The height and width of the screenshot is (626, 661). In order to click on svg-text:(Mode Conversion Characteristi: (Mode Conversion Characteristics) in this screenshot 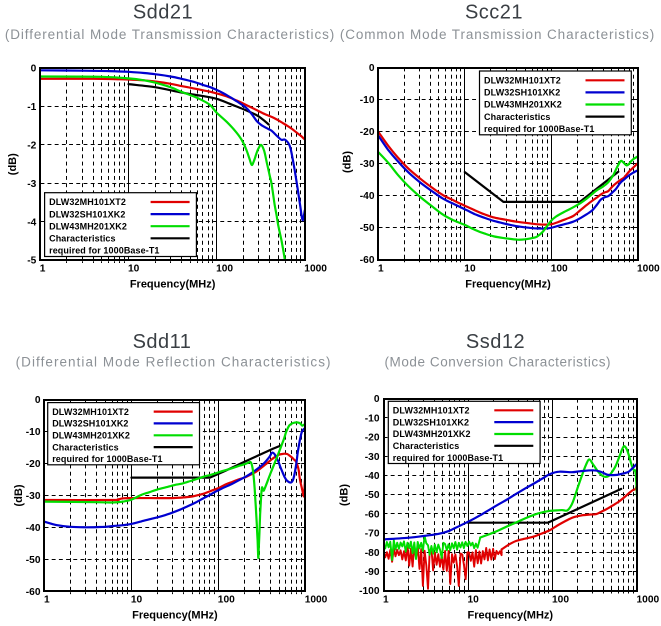, I will do `click(497, 361)`.